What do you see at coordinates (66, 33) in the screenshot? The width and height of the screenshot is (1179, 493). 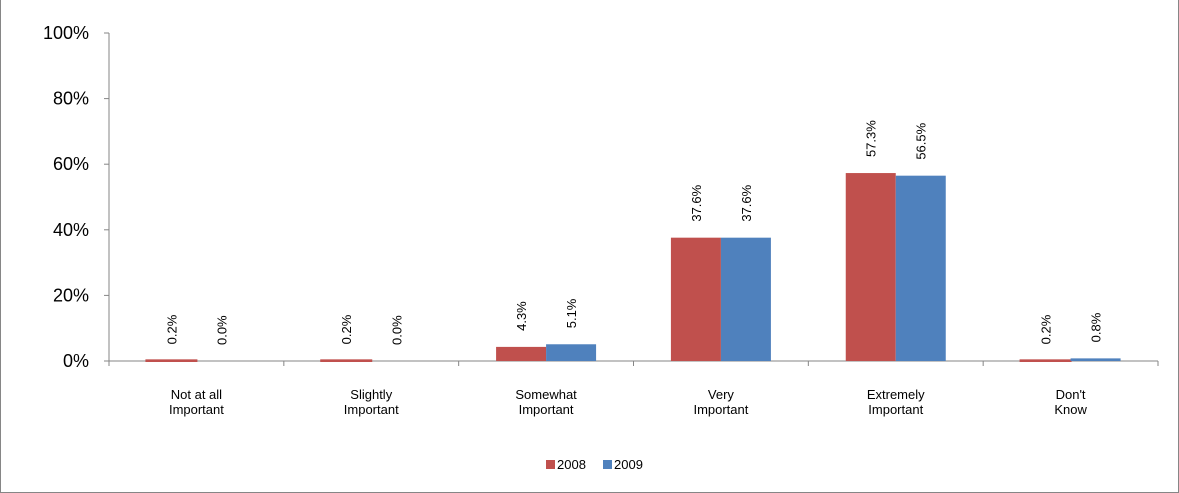 I see `y-tick-label: 100%` at bounding box center [66, 33].